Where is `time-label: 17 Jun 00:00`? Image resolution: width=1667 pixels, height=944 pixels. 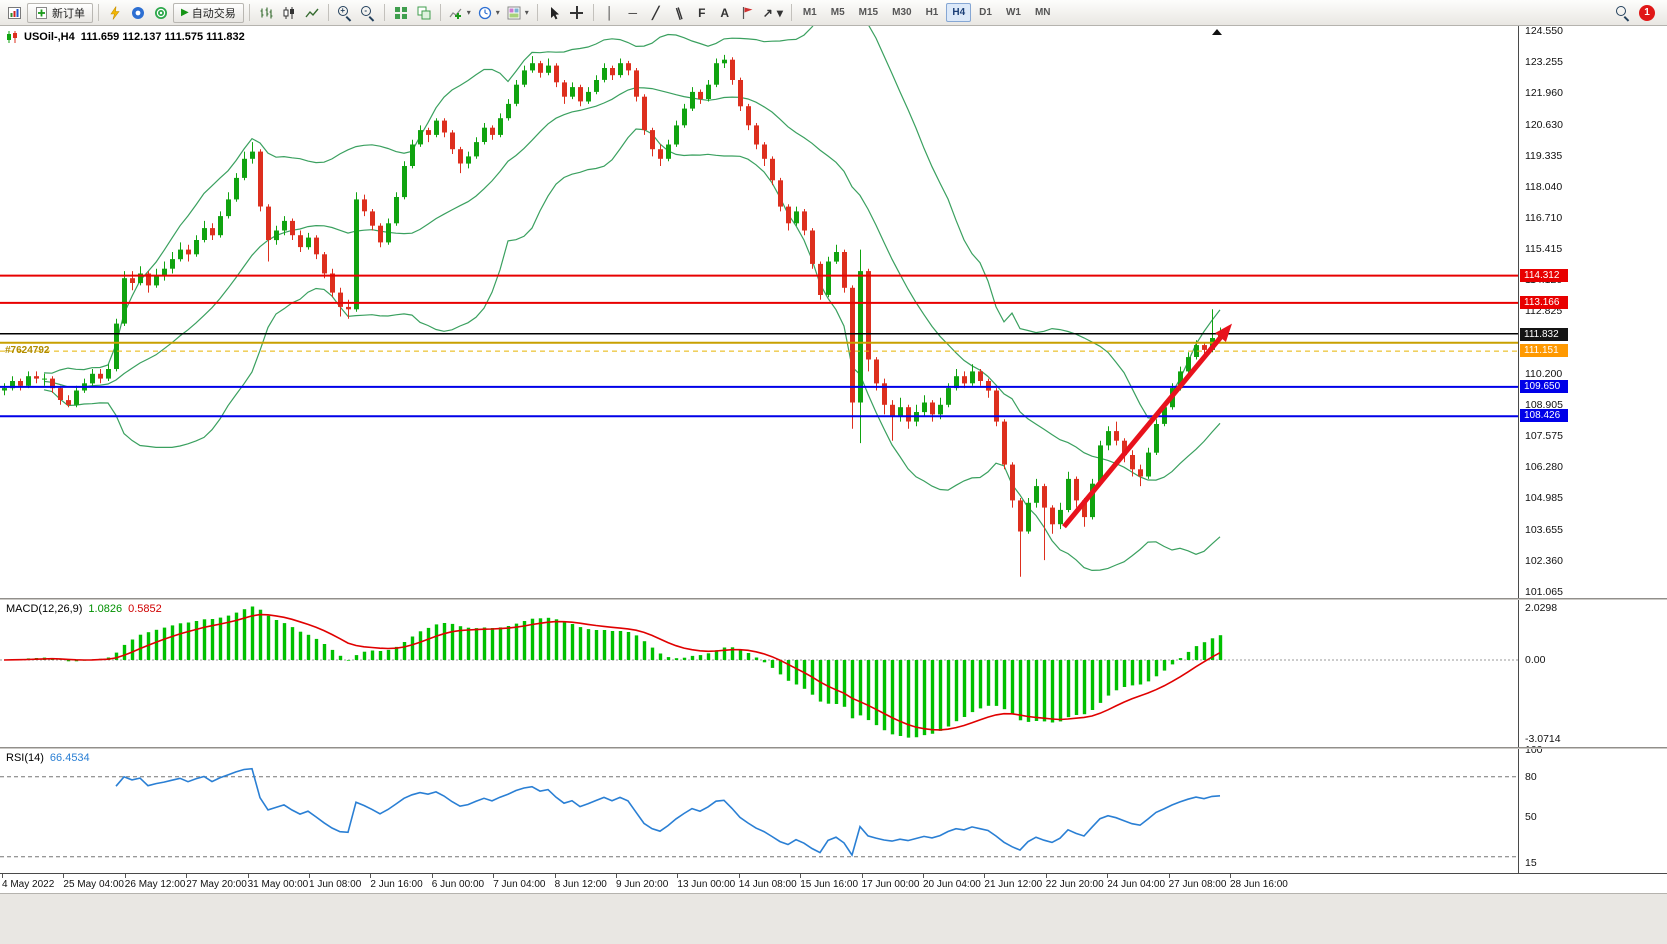 time-label: 17 Jun 00:00 is located at coordinates (890, 884).